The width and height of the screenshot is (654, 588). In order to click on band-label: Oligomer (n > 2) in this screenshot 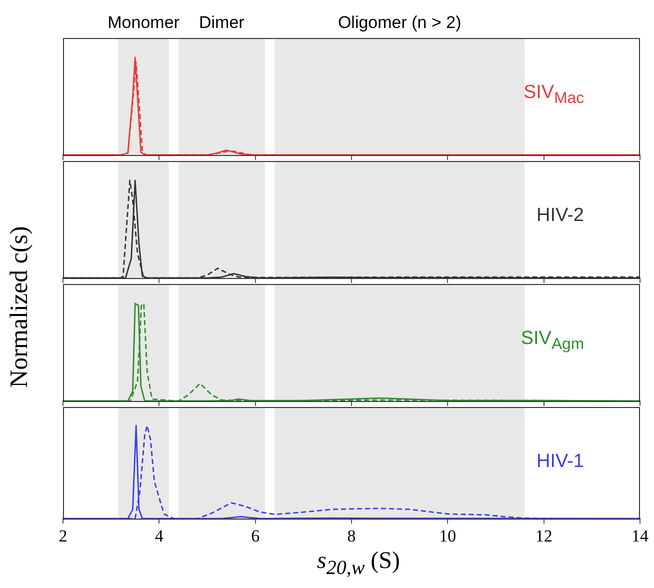, I will do `click(400, 22)`.